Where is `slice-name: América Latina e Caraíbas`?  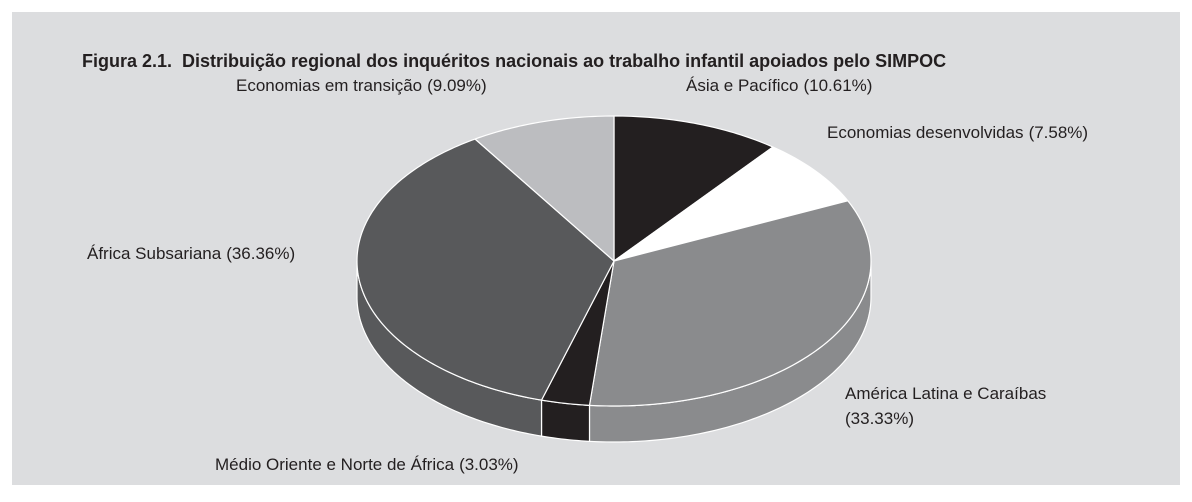
slice-name: América Latina e Caraíbas is located at coordinates (945, 393).